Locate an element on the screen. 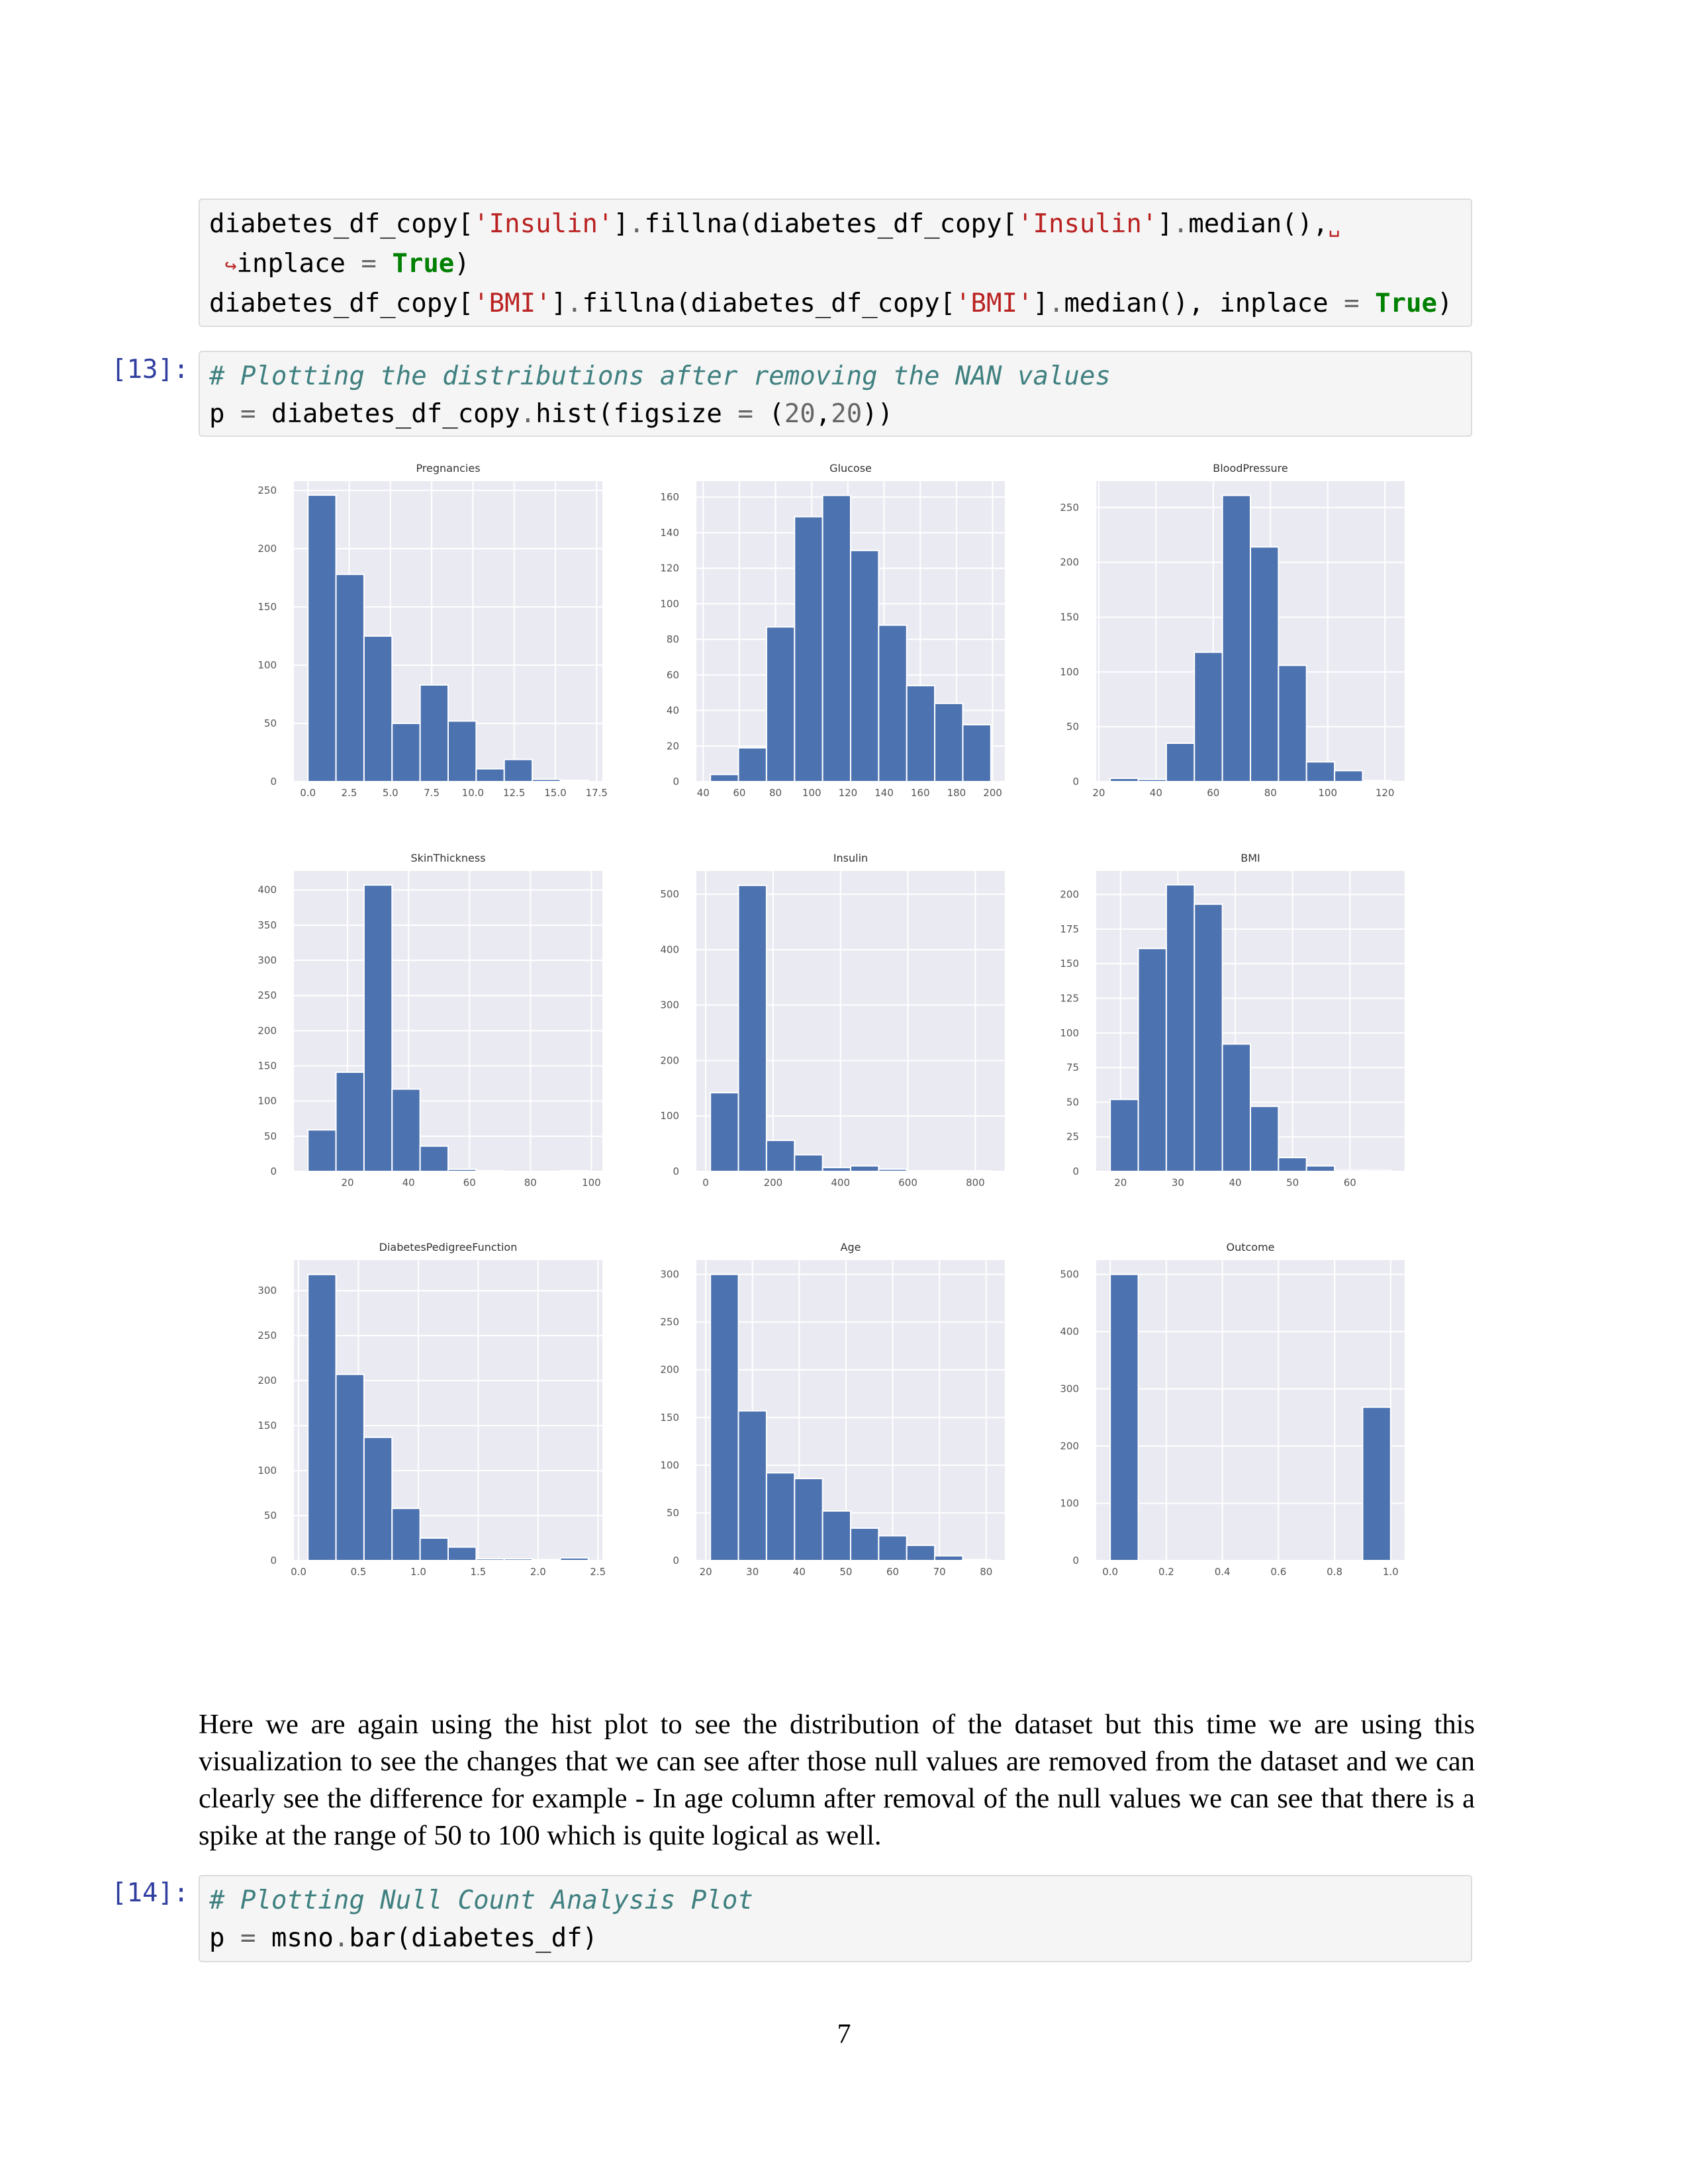  code-line: ↪inplace = True) is located at coordinates (347, 264).